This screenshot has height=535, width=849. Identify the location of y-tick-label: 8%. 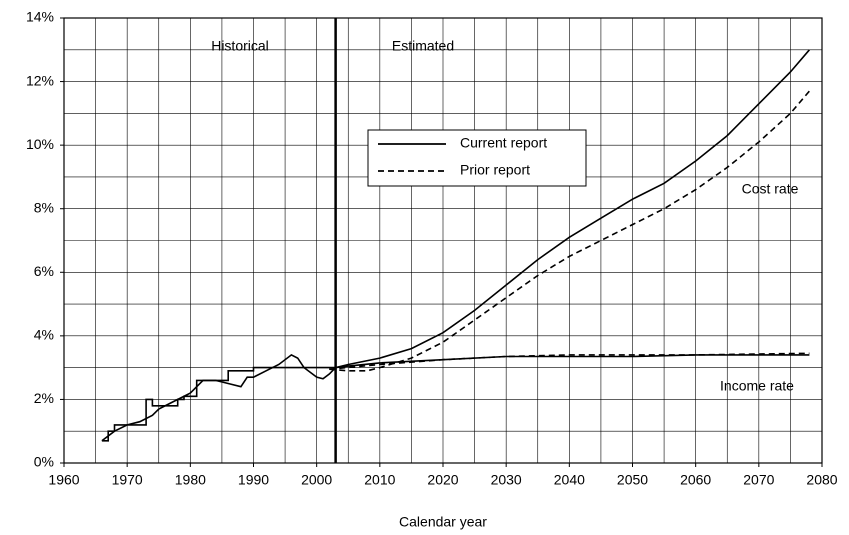
(44, 207).